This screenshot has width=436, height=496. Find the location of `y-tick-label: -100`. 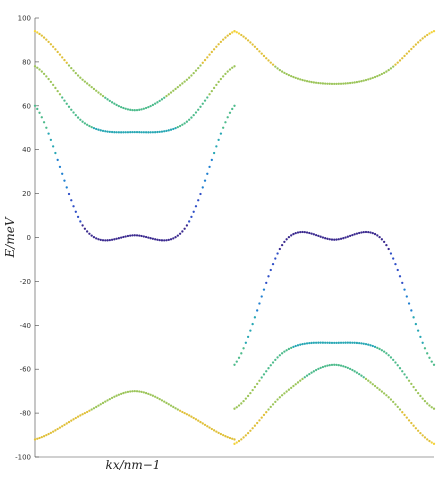

y-tick-label: -100 is located at coordinates (23, 458).